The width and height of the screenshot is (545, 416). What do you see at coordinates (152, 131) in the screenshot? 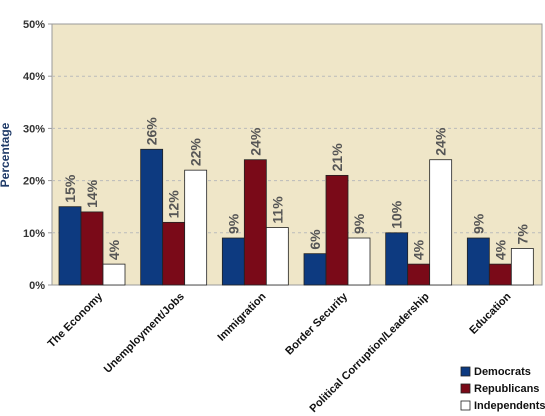
I see `data-label: 26%` at bounding box center [152, 131].